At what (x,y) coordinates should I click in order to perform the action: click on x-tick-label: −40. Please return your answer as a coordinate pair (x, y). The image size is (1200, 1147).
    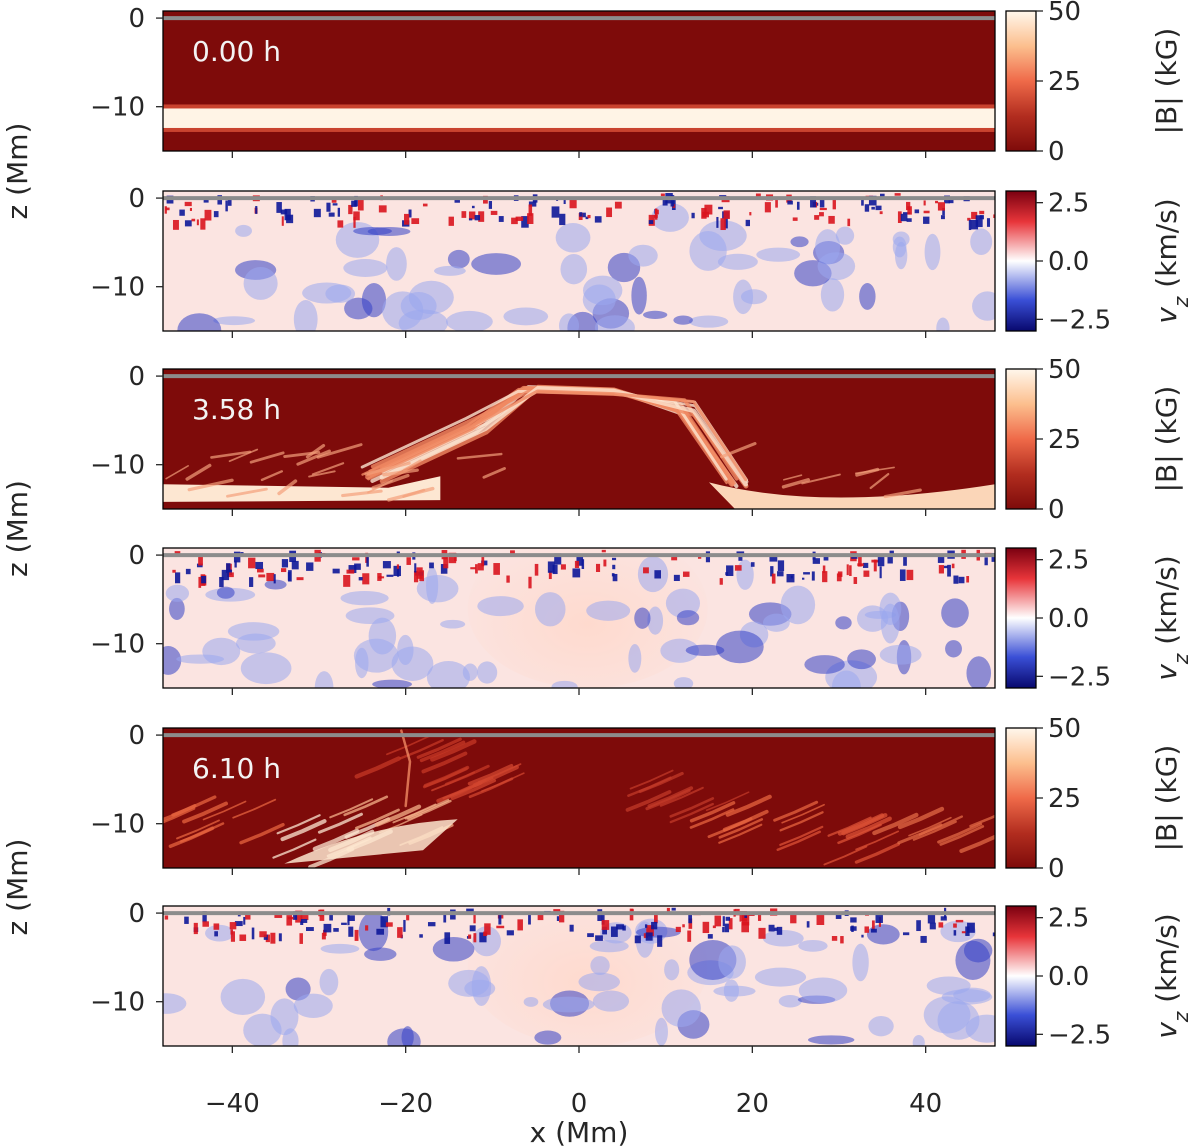
    Looking at the image, I should click on (232, 1104).